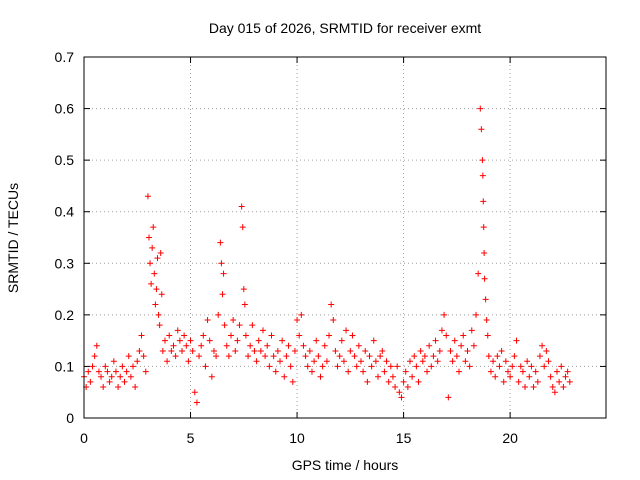 This screenshot has height=480, width=640. What do you see at coordinates (404, 438) in the screenshot?
I see `x-tick-label: 15` at bounding box center [404, 438].